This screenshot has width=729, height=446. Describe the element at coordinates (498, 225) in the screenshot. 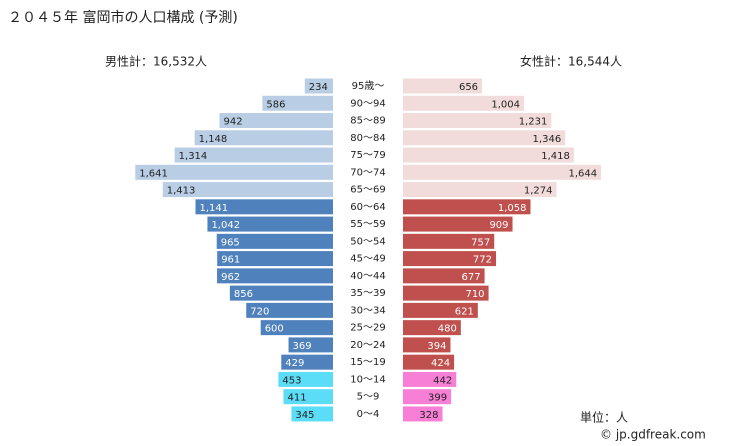

I see `value-label: 909` at that location.